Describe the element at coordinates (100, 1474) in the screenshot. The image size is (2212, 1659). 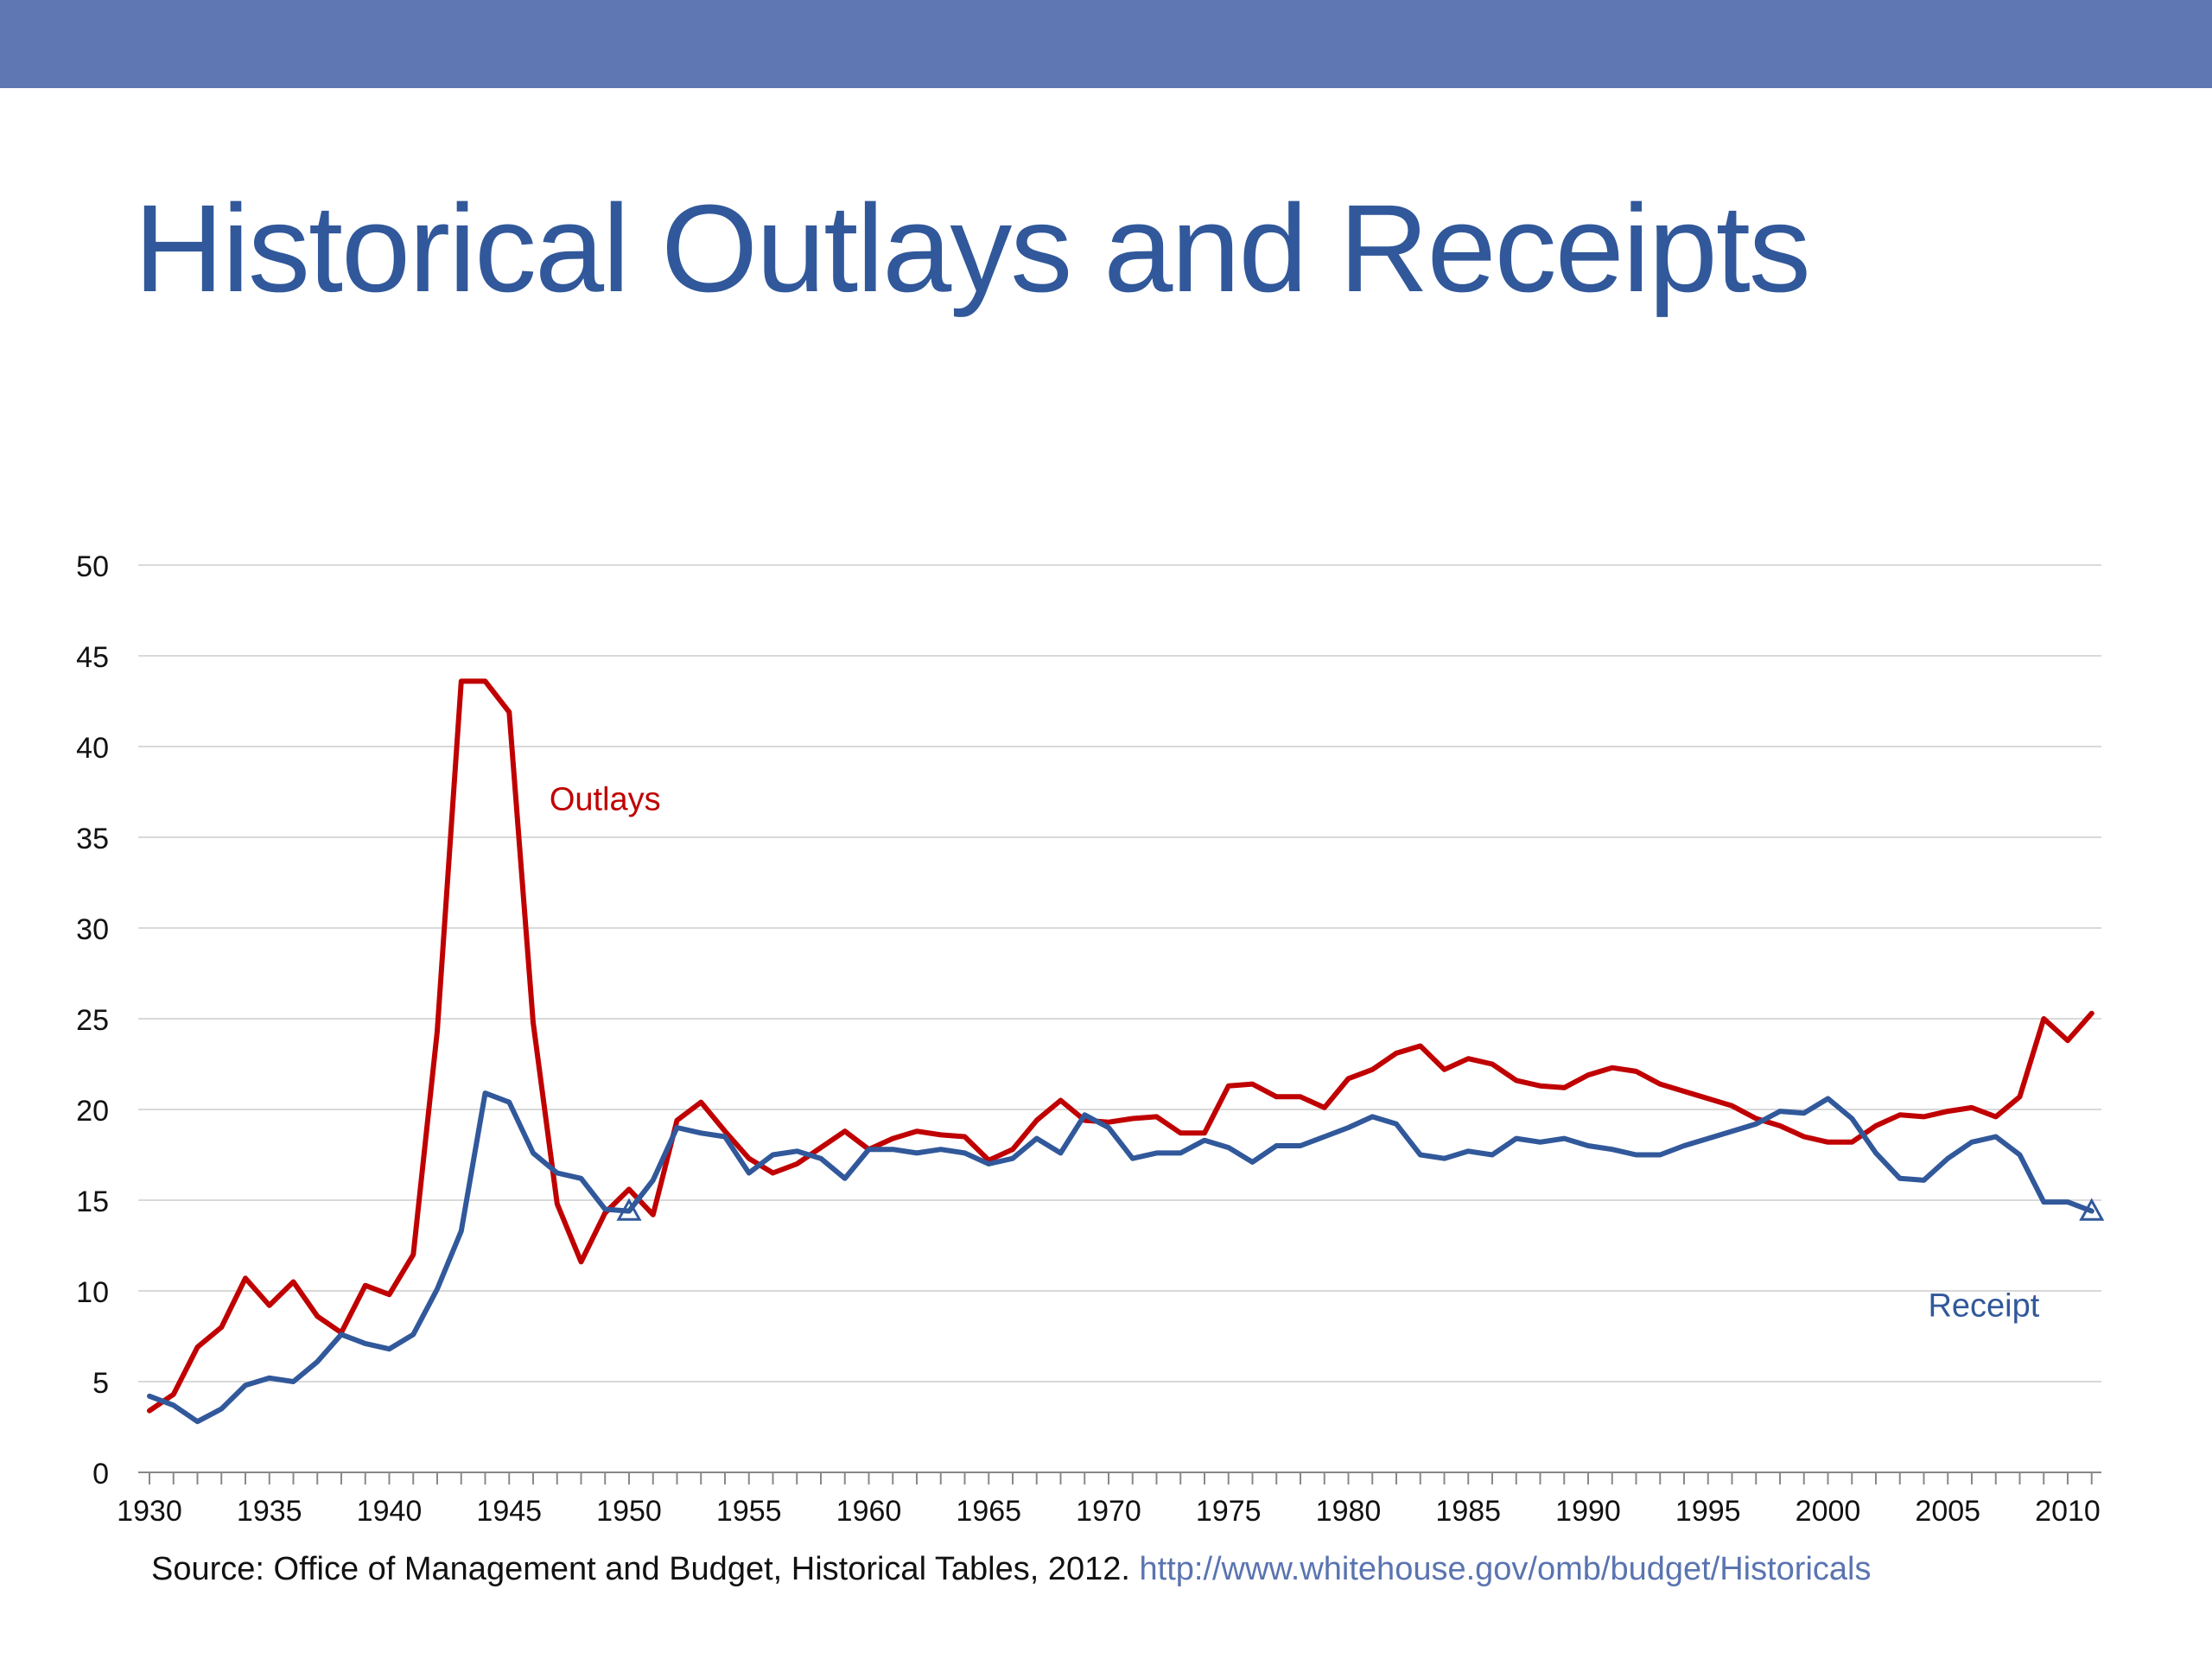
I see `y-tick-label-0: 0` at that location.